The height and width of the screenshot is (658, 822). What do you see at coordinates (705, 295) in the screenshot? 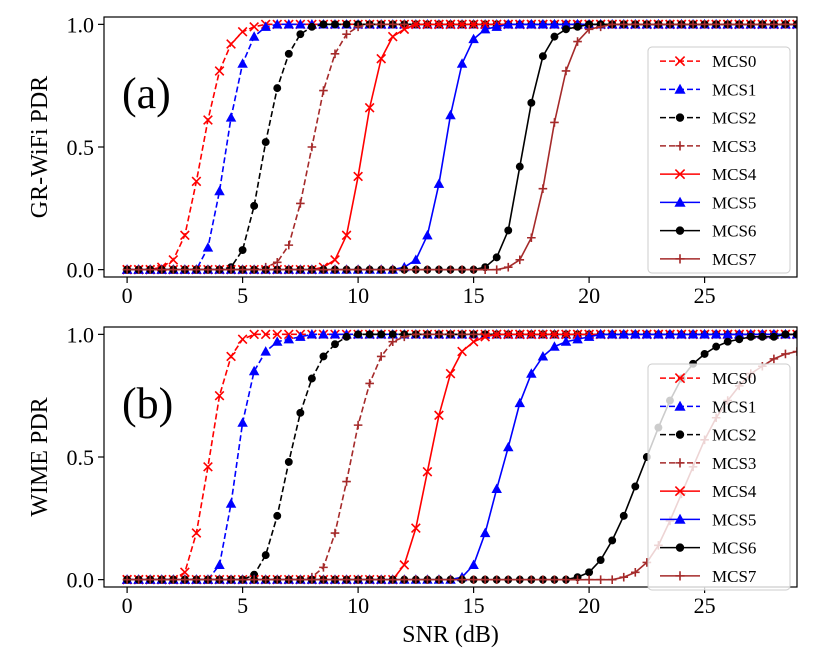
I see `x-tick-label: 25` at bounding box center [705, 295].